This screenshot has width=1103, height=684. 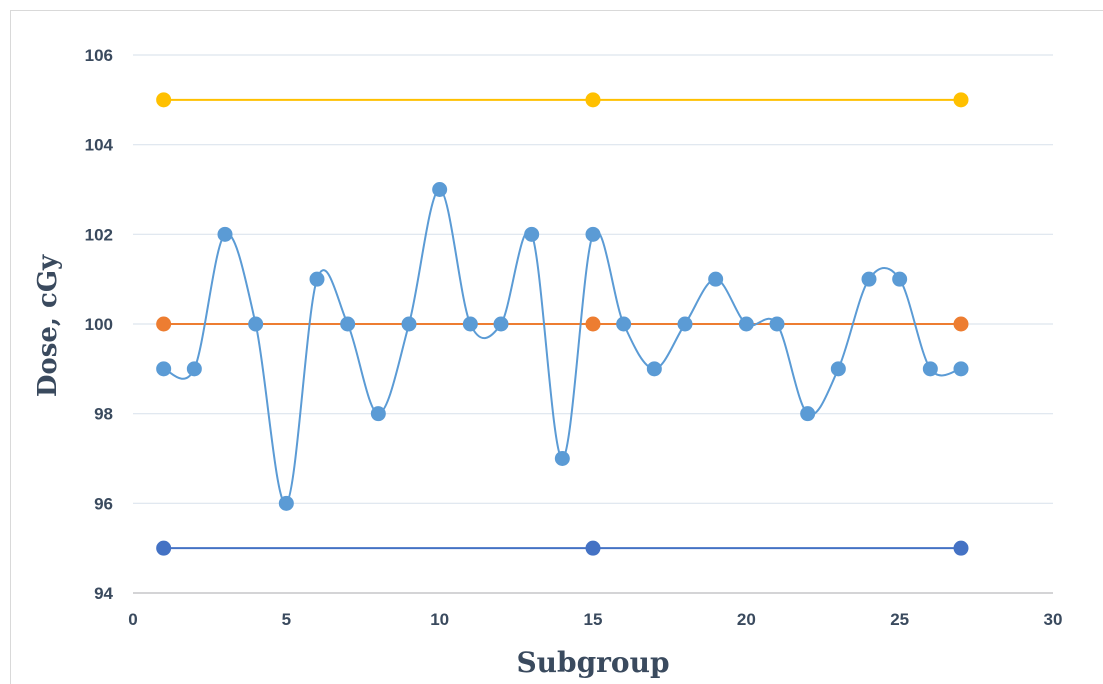 What do you see at coordinates (99, 324) in the screenshot?
I see `y-tick-label: 100` at bounding box center [99, 324].